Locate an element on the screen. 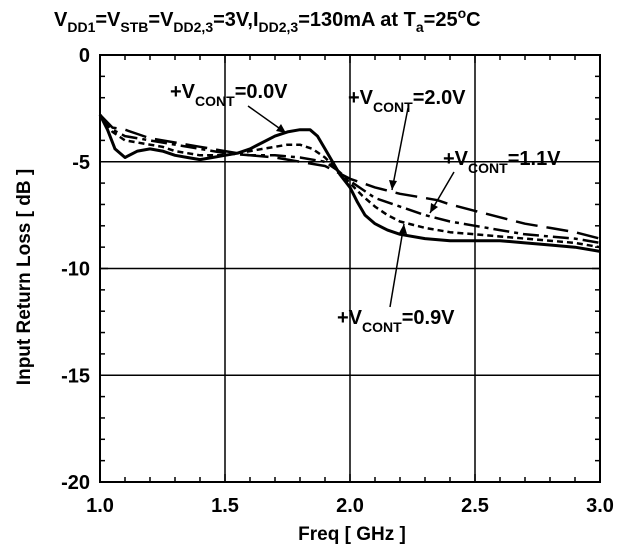  x-tick-label: 3.0 is located at coordinates (600, 506).